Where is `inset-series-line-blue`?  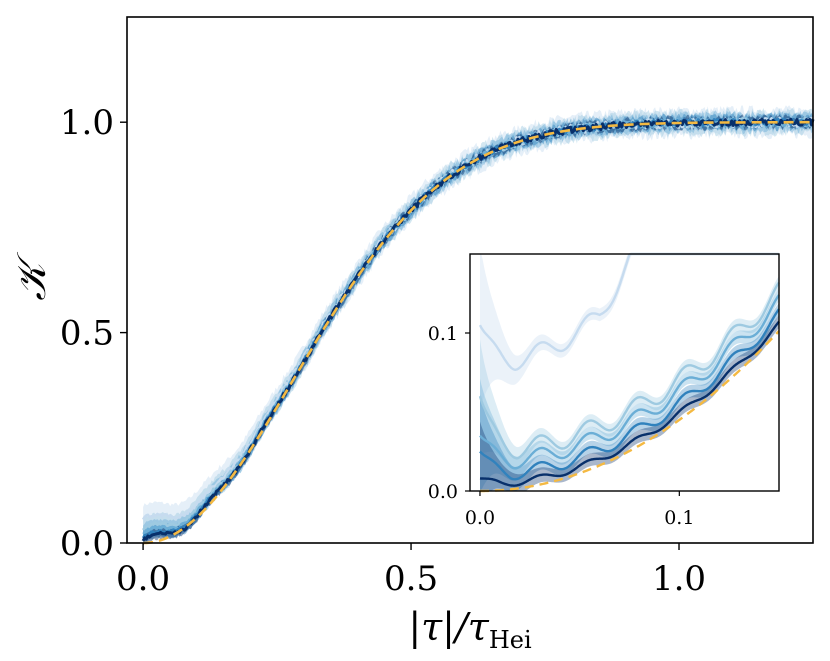
inset-series-line-blue is located at coordinates (629, 394).